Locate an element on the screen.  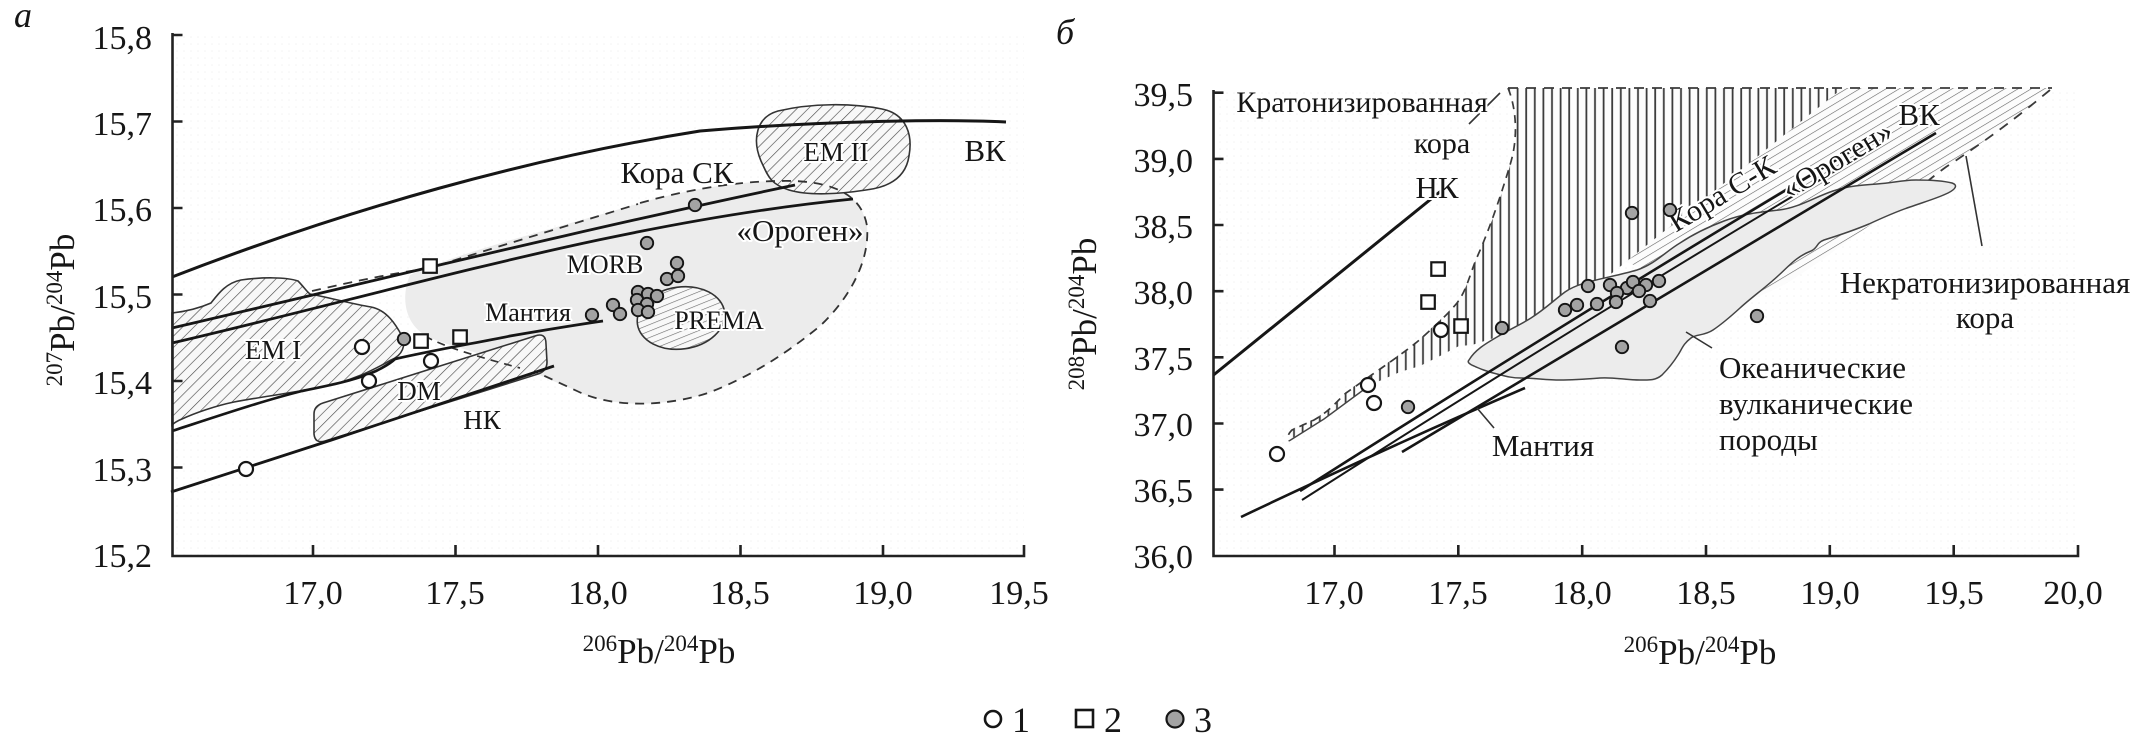
svg-text: а is located at coordinates (23, 17).